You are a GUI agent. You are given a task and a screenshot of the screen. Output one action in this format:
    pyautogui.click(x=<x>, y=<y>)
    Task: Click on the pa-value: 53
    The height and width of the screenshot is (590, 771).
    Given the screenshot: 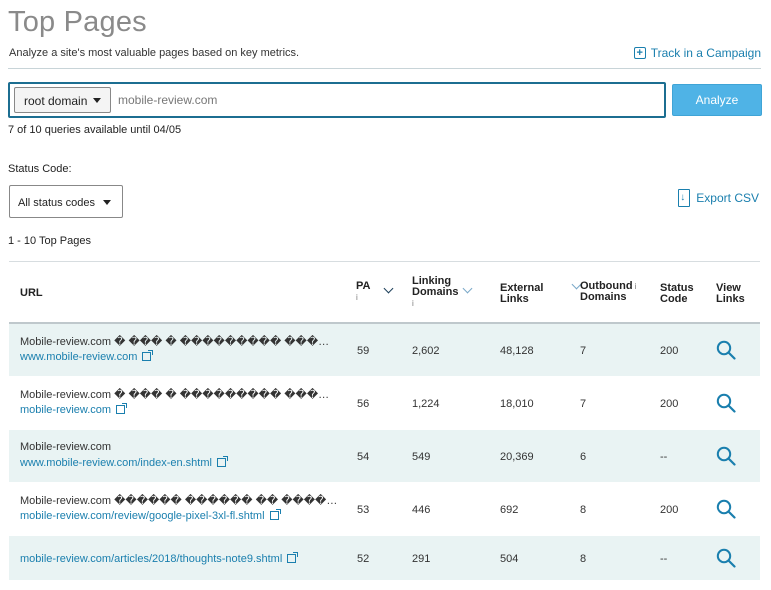 What is the action you would take?
    pyautogui.click(x=363, y=510)
    